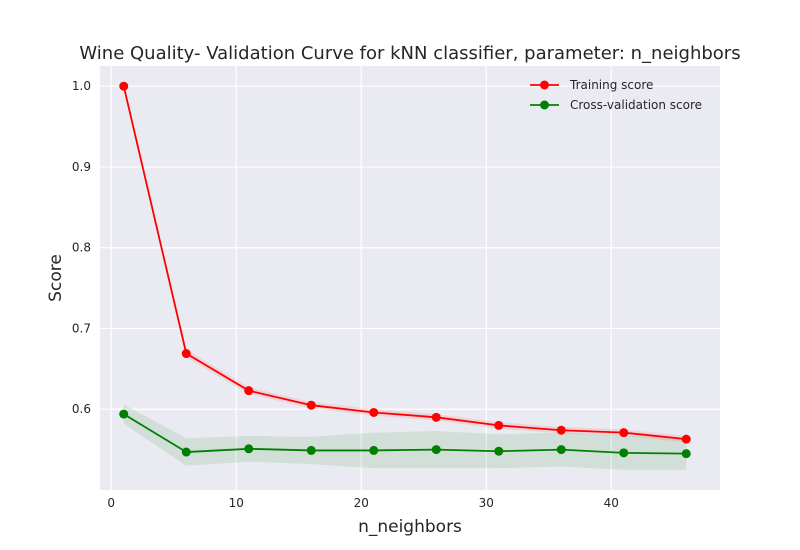  I want to click on y-tick-label: 1.0, so click(81, 86).